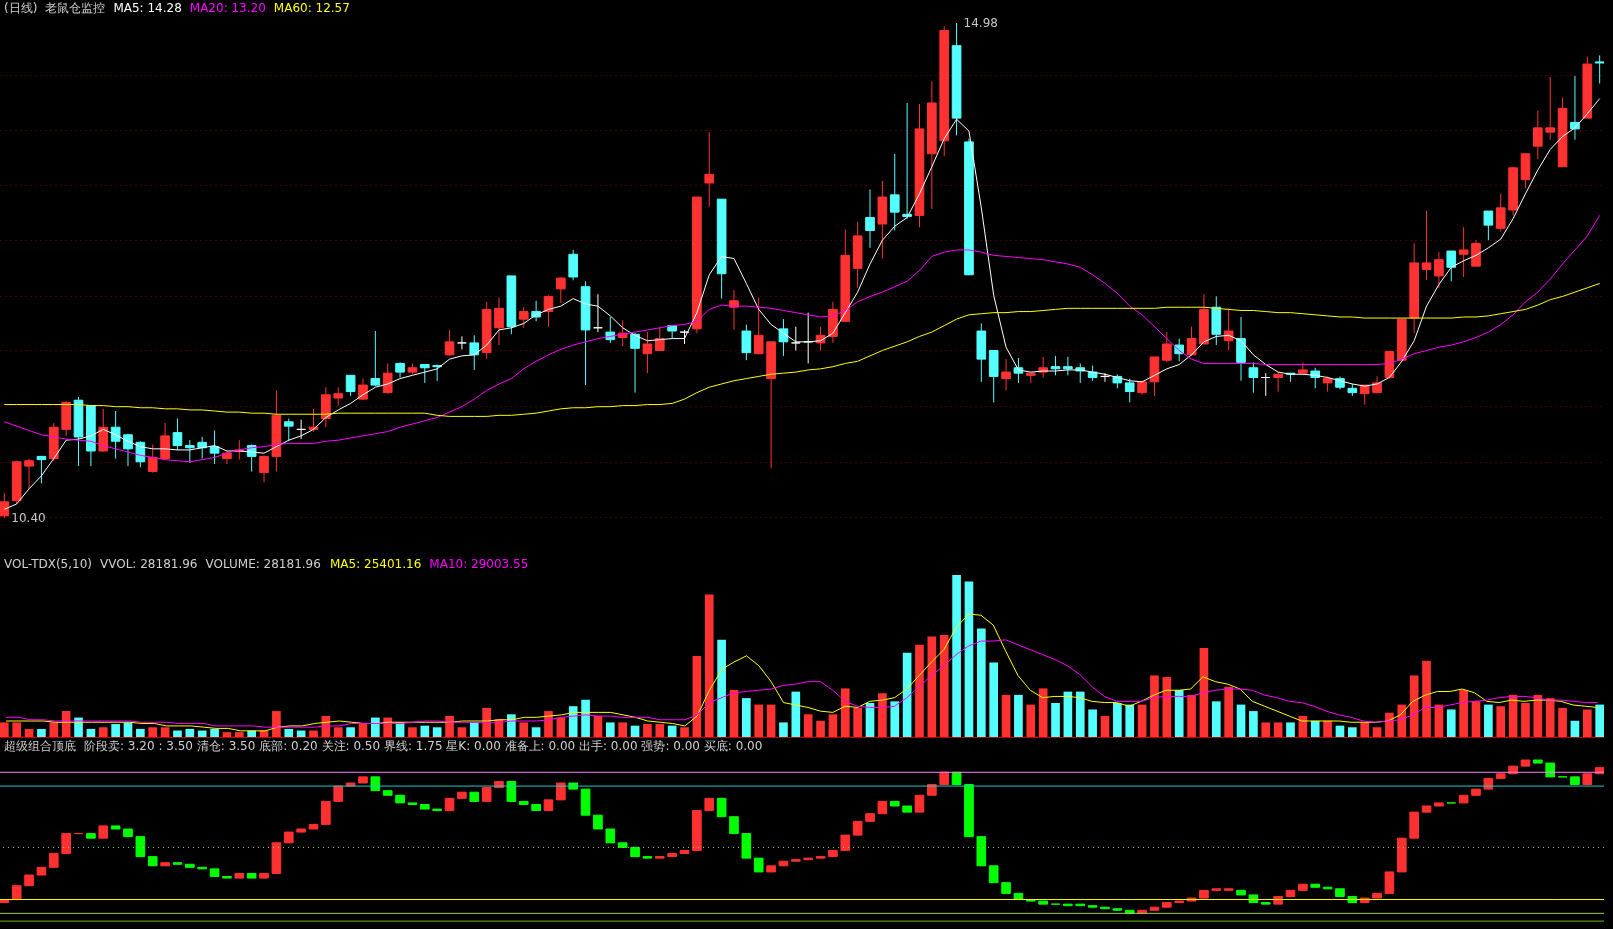  What do you see at coordinates (48, 564) in the screenshot?
I see `chart-title: VOL-TDX(5,10)` at bounding box center [48, 564].